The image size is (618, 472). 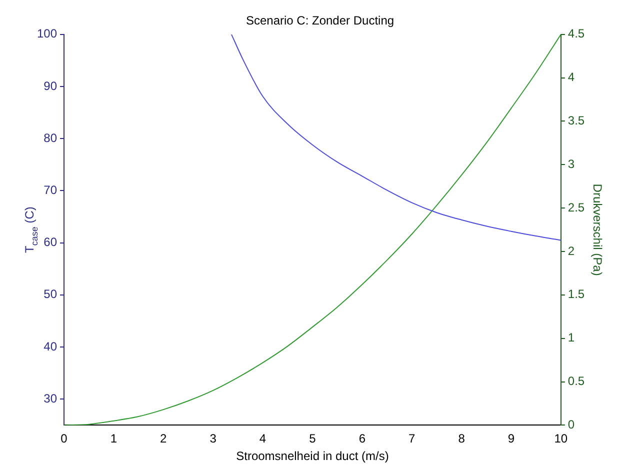 What do you see at coordinates (51, 398) in the screenshot?
I see `y-tick-label: 30` at bounding box center [51, 398].